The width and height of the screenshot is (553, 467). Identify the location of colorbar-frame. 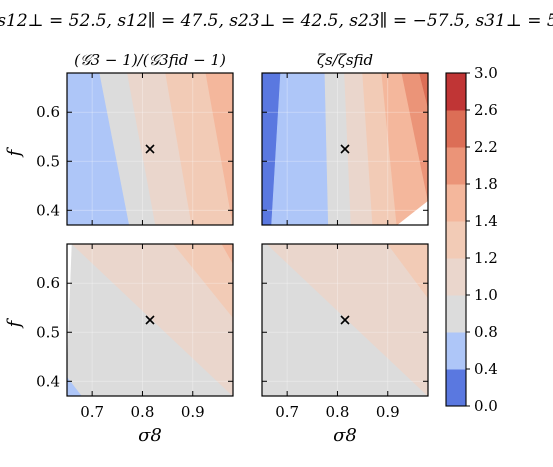
(456, 239).